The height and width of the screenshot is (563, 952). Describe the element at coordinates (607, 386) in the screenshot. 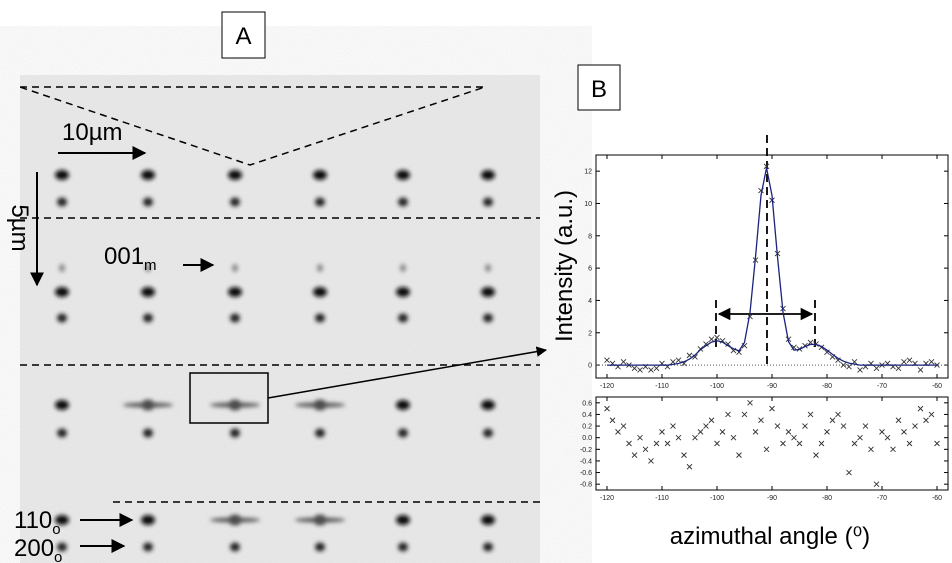

I see `x-tick-label: -120` at that location.